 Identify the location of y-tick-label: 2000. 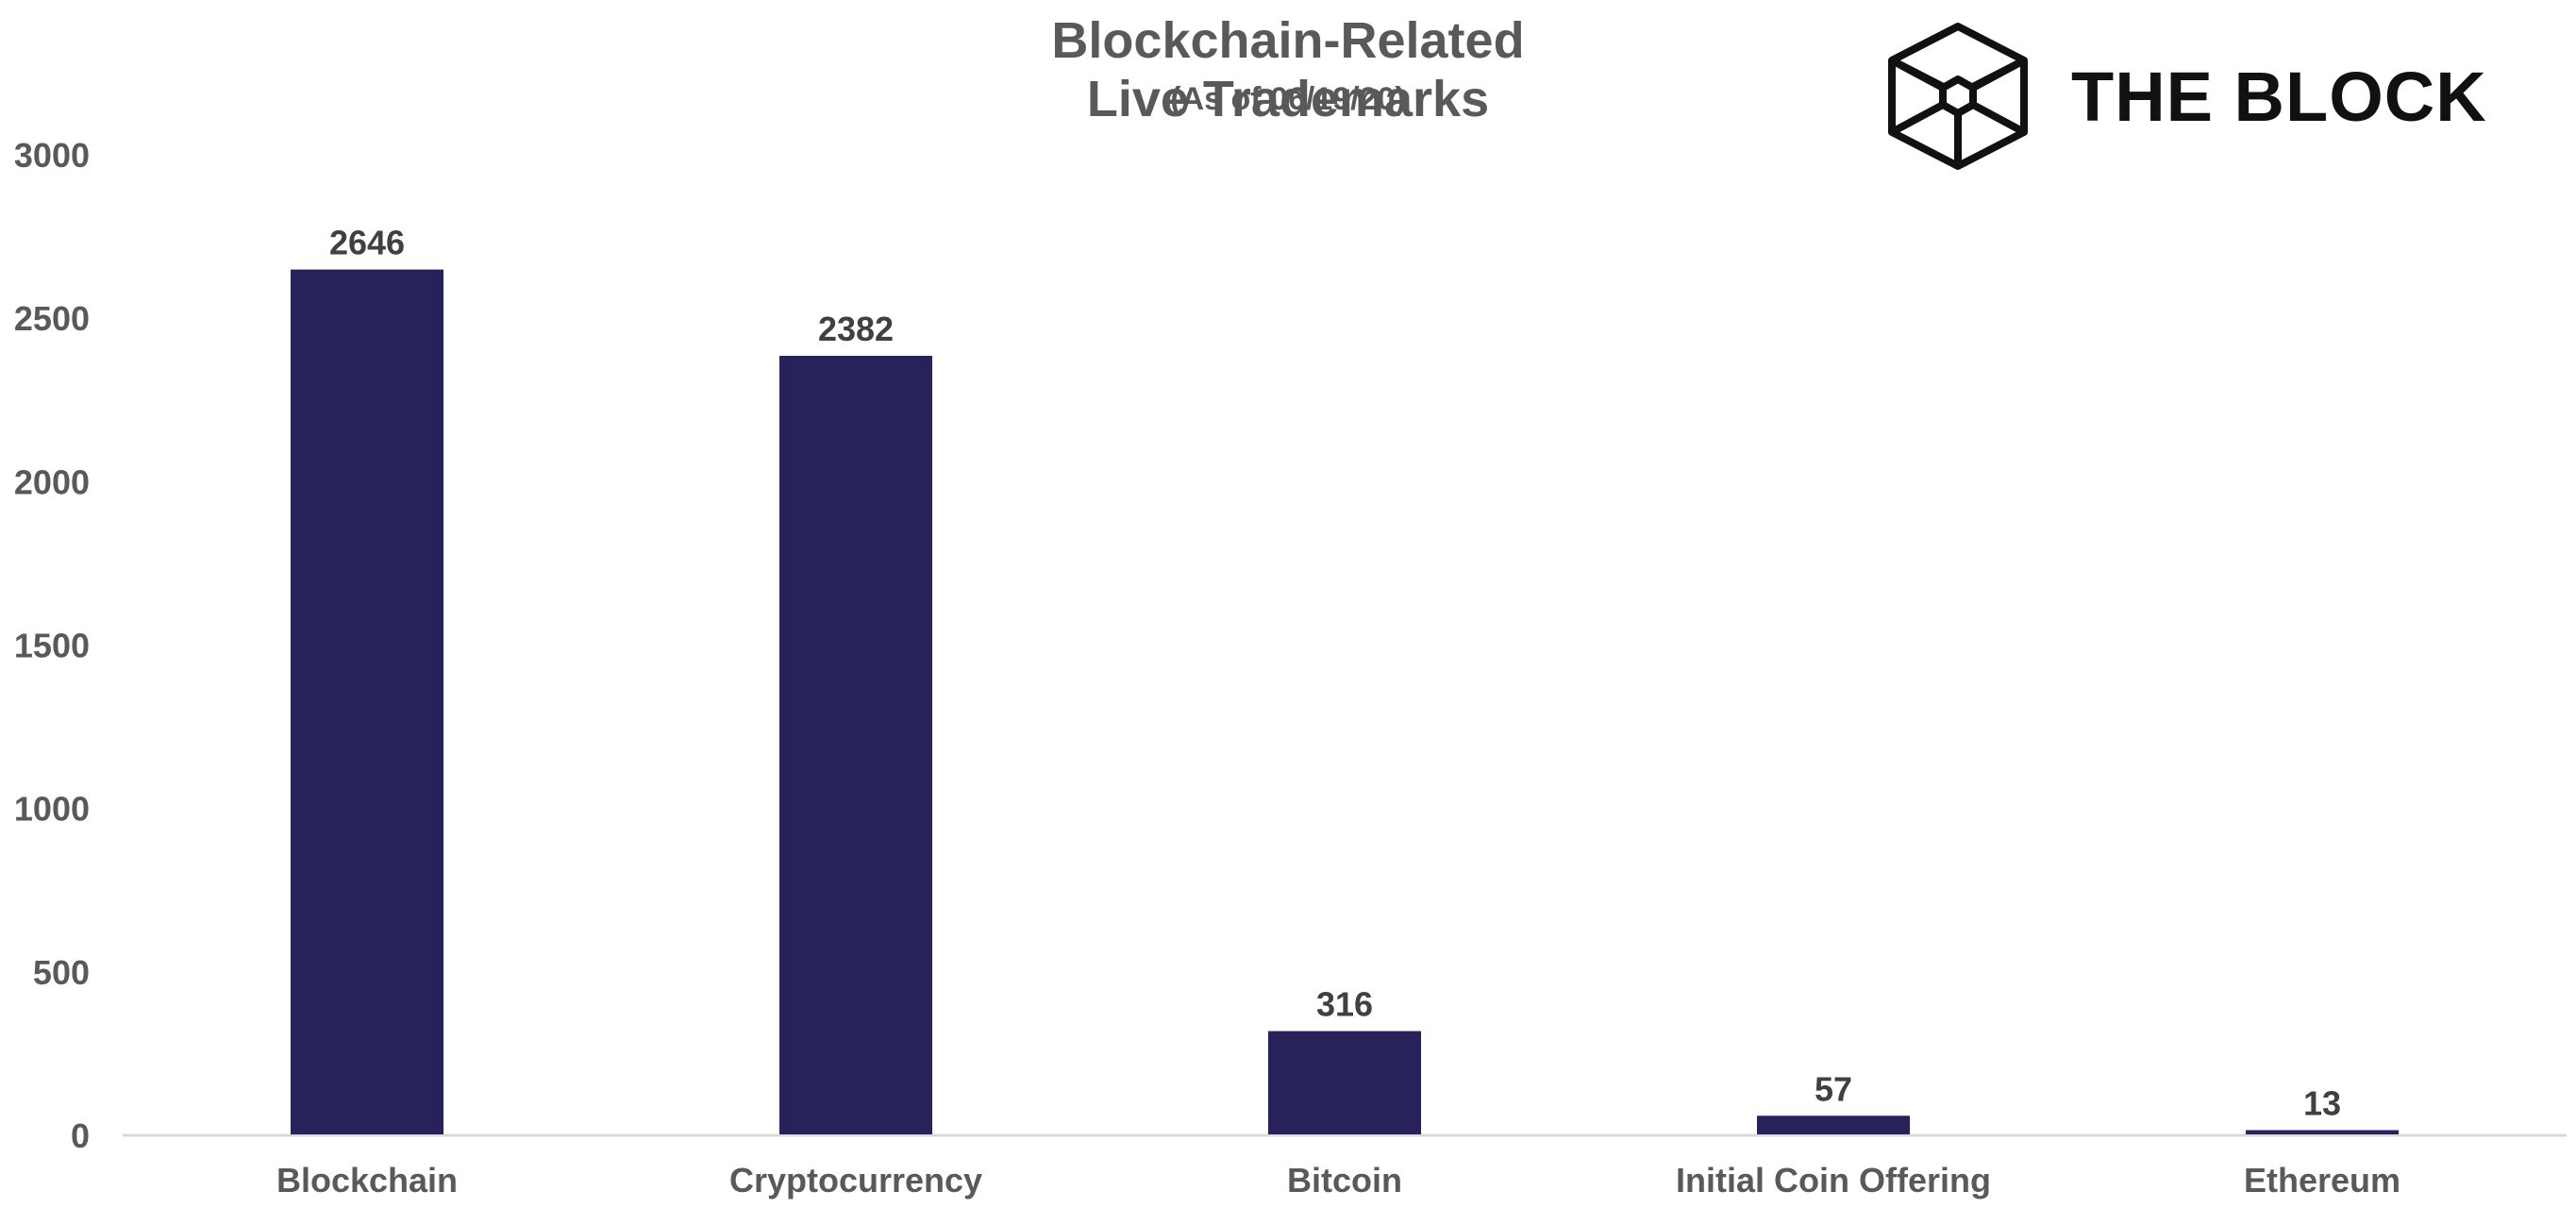
(52, 482).